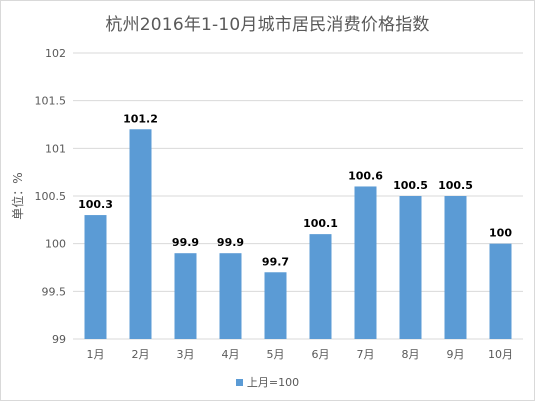 This screenshot has width=535, height=401. What do you see at coordinates (366, 354) in the screenshot?
I see `x-tick-label: 7月` at bounding box center [366, 354].